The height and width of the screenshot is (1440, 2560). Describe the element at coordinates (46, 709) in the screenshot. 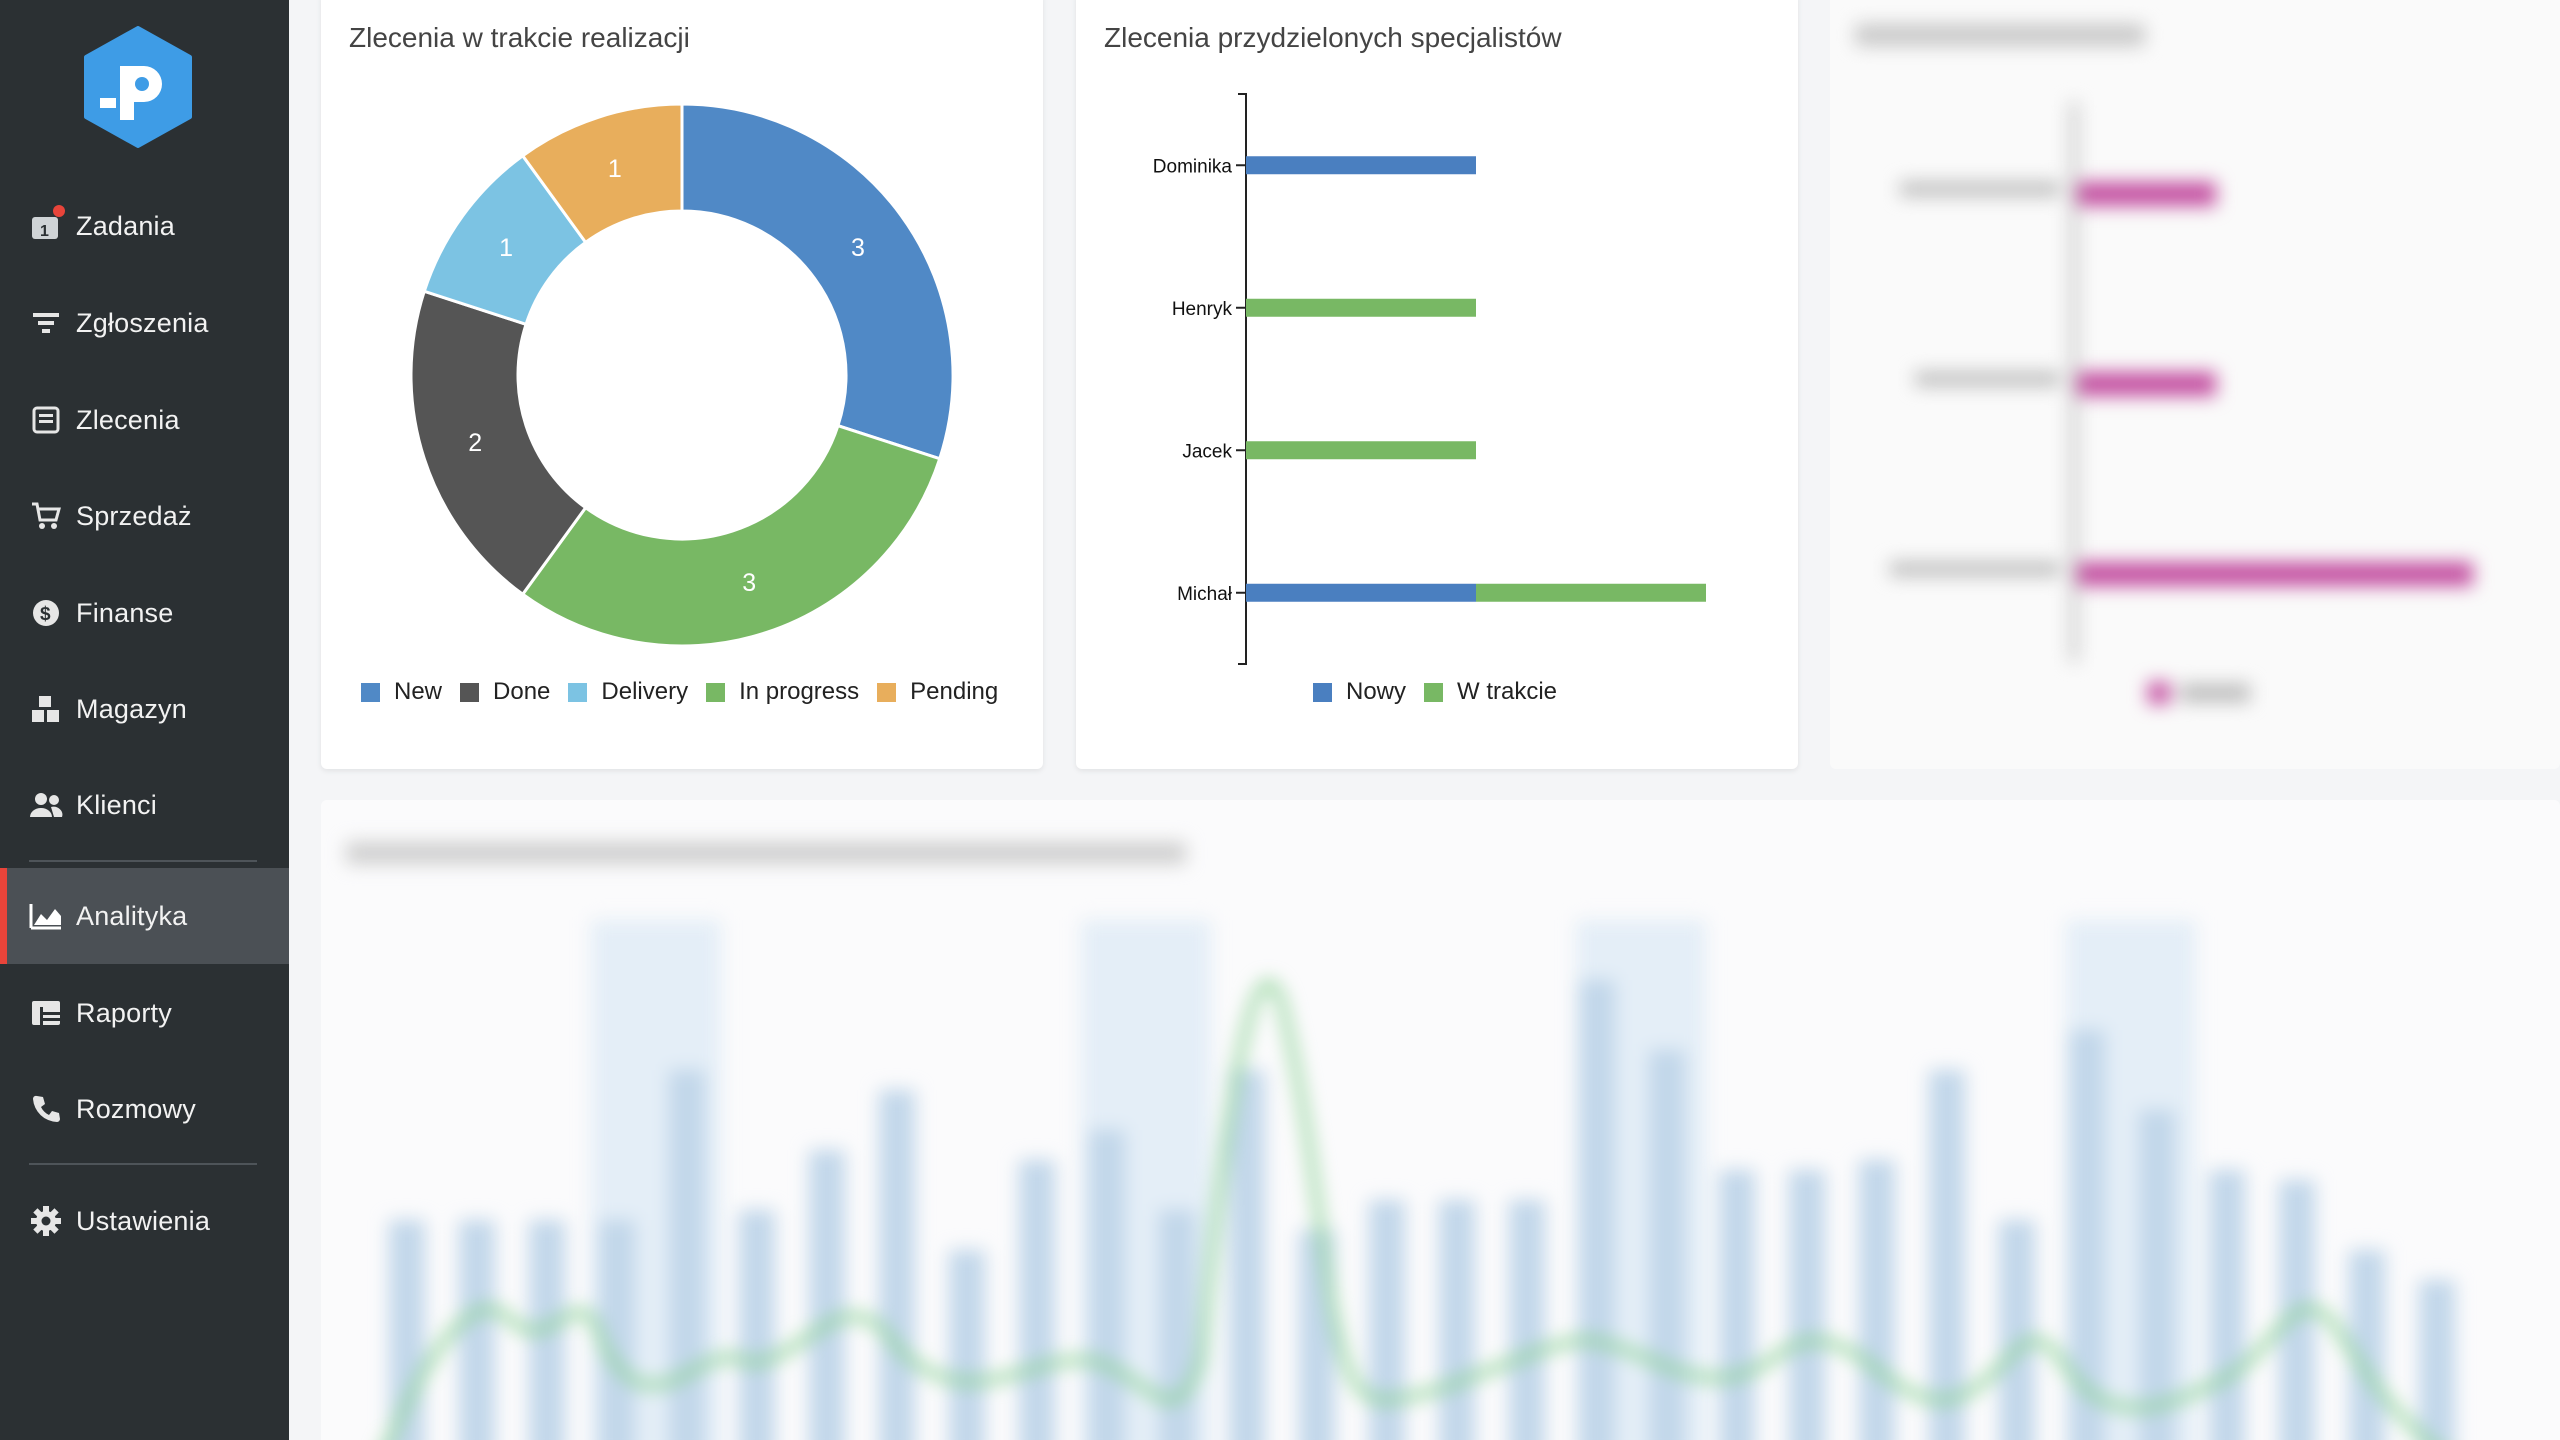

I see `boxes-icon` at that location.